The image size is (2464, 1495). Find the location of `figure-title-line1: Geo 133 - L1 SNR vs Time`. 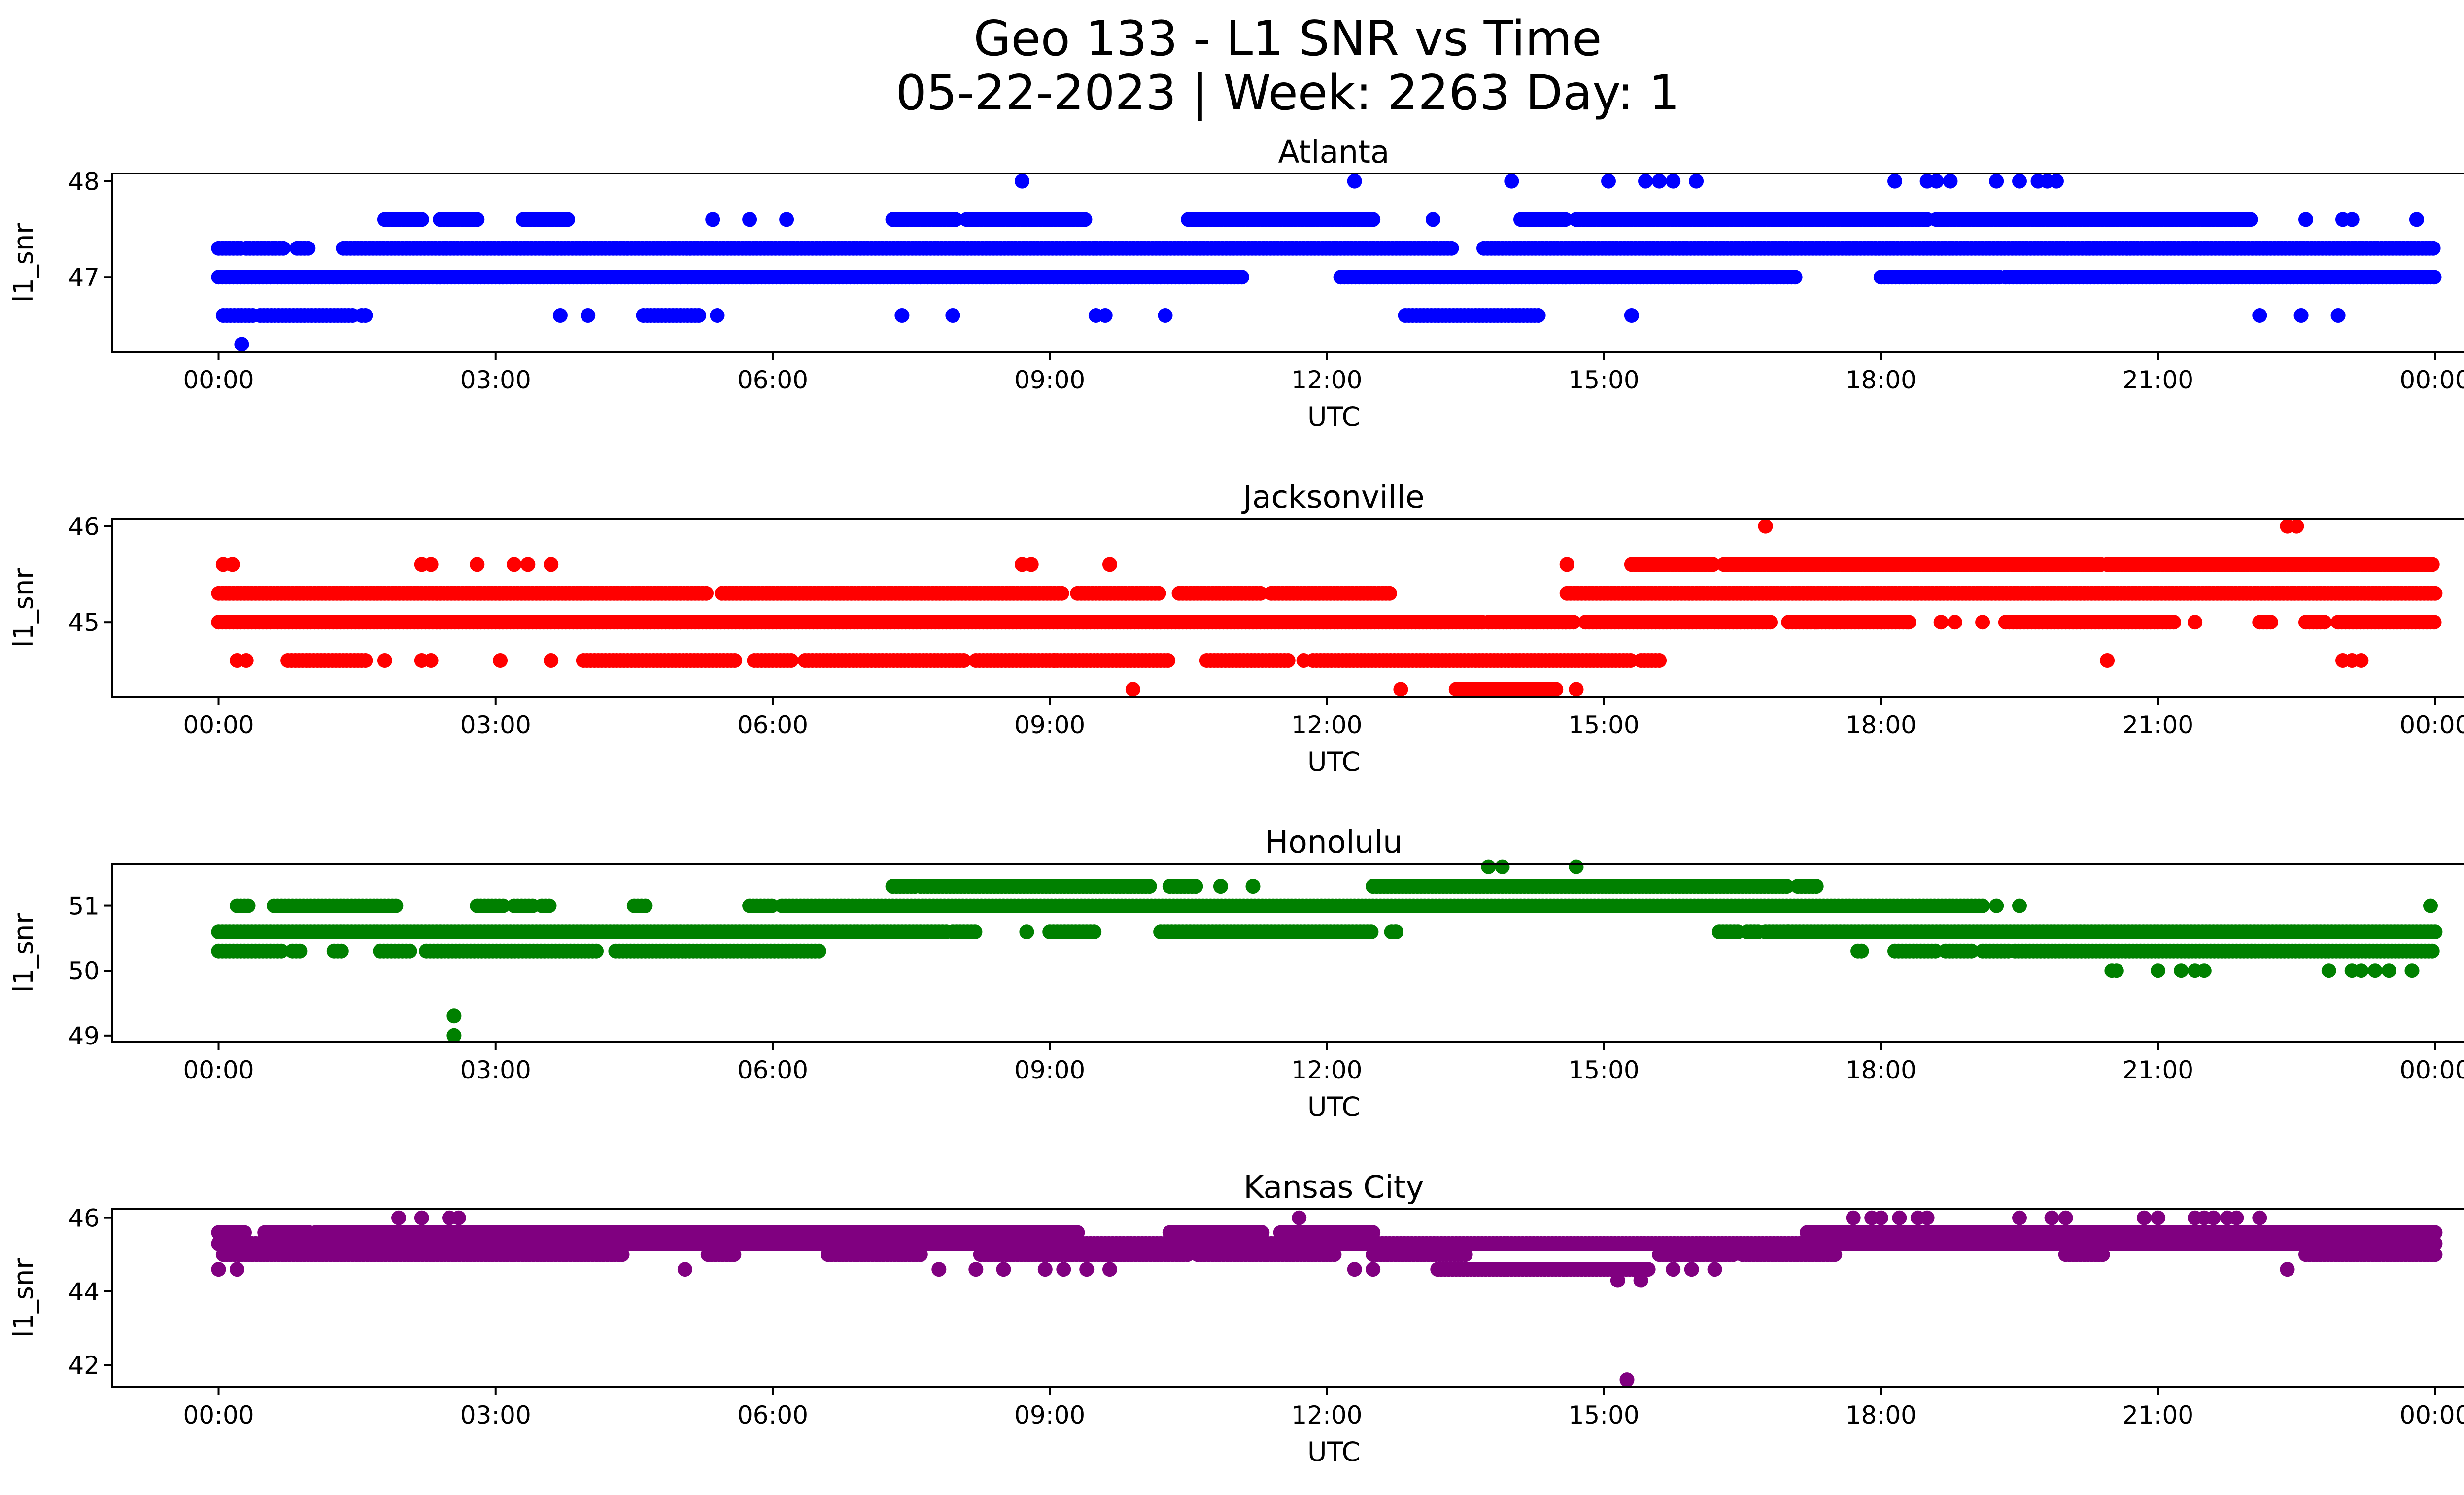

figure-title-line1: Geo 133 - L1 SNR vs Time is located at coordinates (1288, 39).